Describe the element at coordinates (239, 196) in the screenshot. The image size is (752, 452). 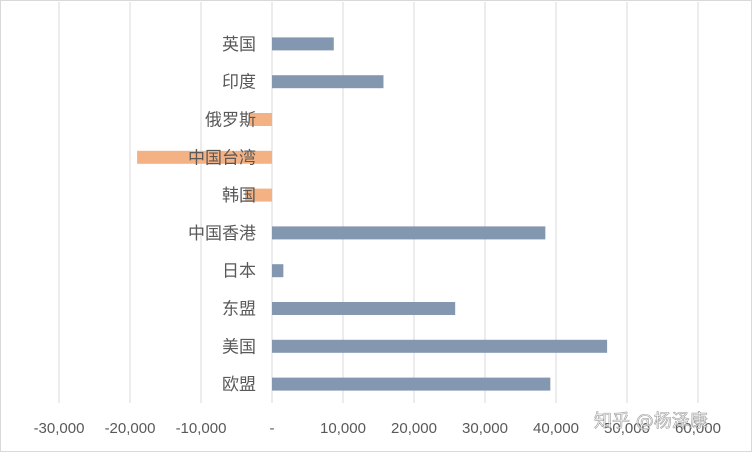
I see `category-label-4: 韩国` at that location.